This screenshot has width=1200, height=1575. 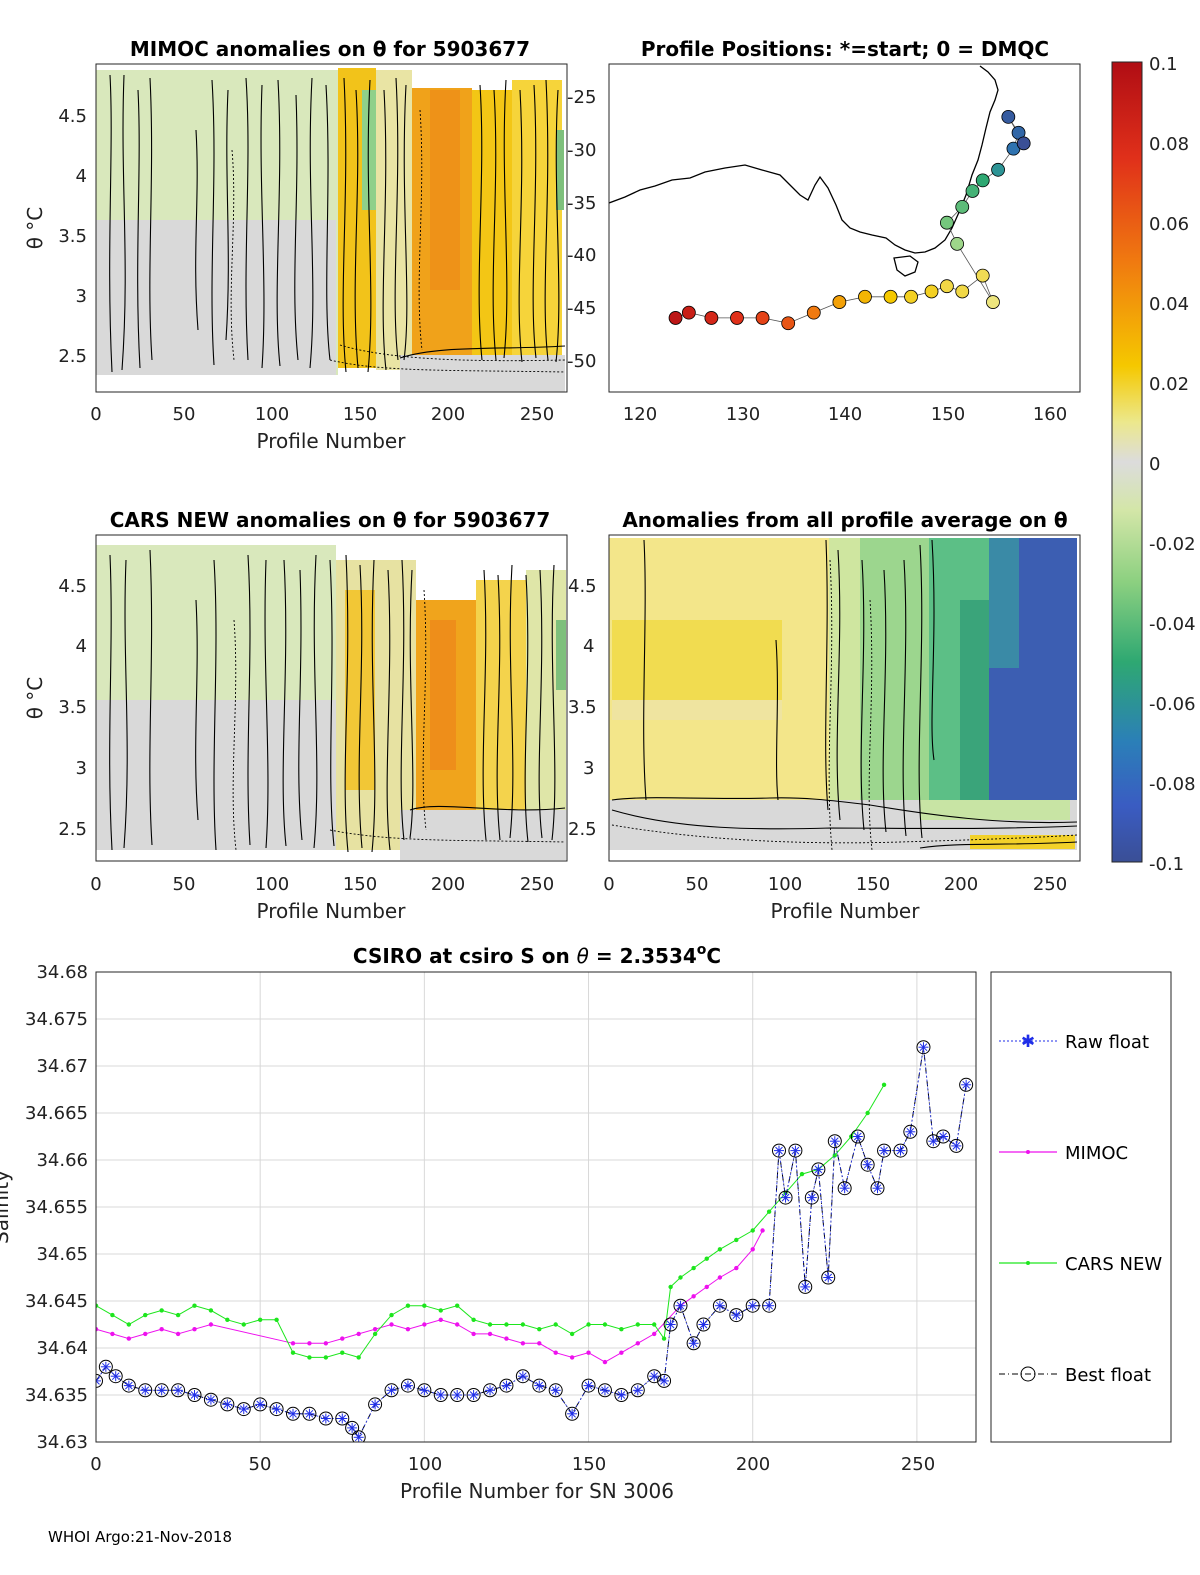 I want to click on salinity-ytick: 34.645, so click(x=56, y=1301).